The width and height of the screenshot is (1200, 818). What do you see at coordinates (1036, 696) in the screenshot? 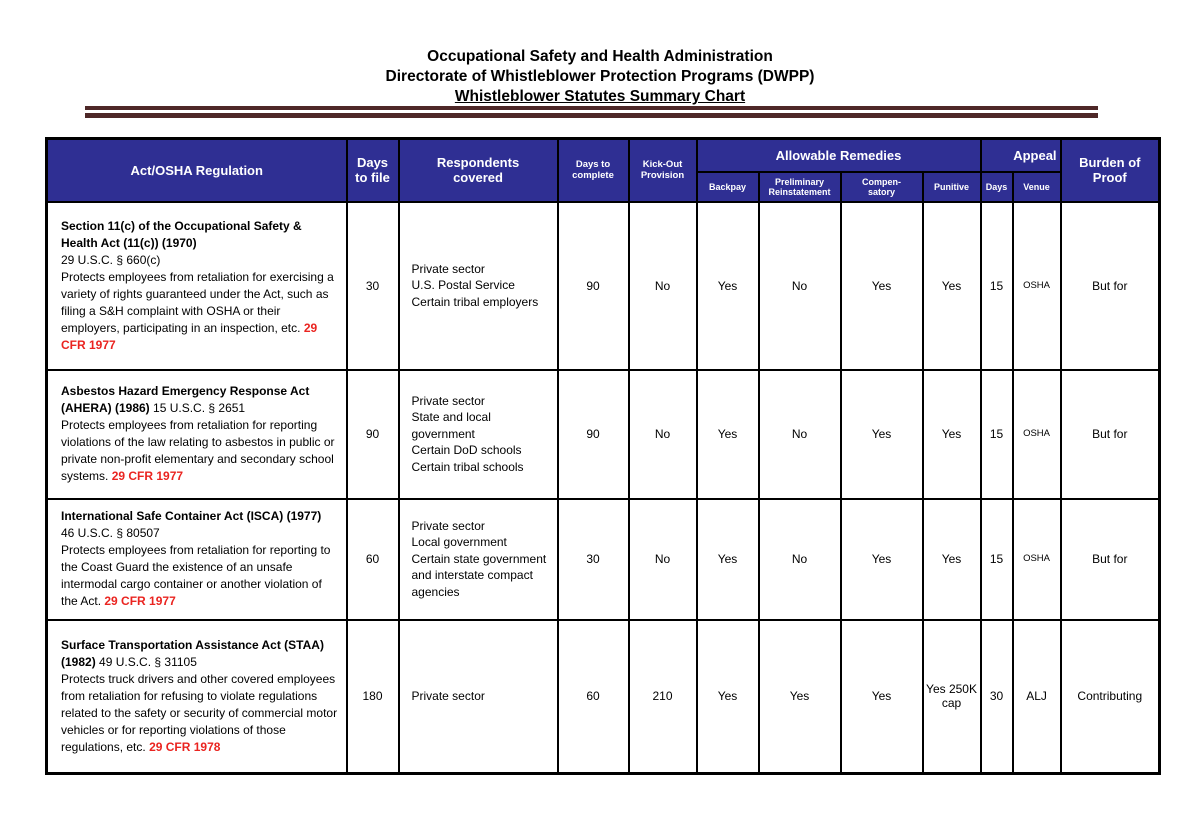
I see `appeal-venue-cell: ALJ` at bounding box center [1036, 696].